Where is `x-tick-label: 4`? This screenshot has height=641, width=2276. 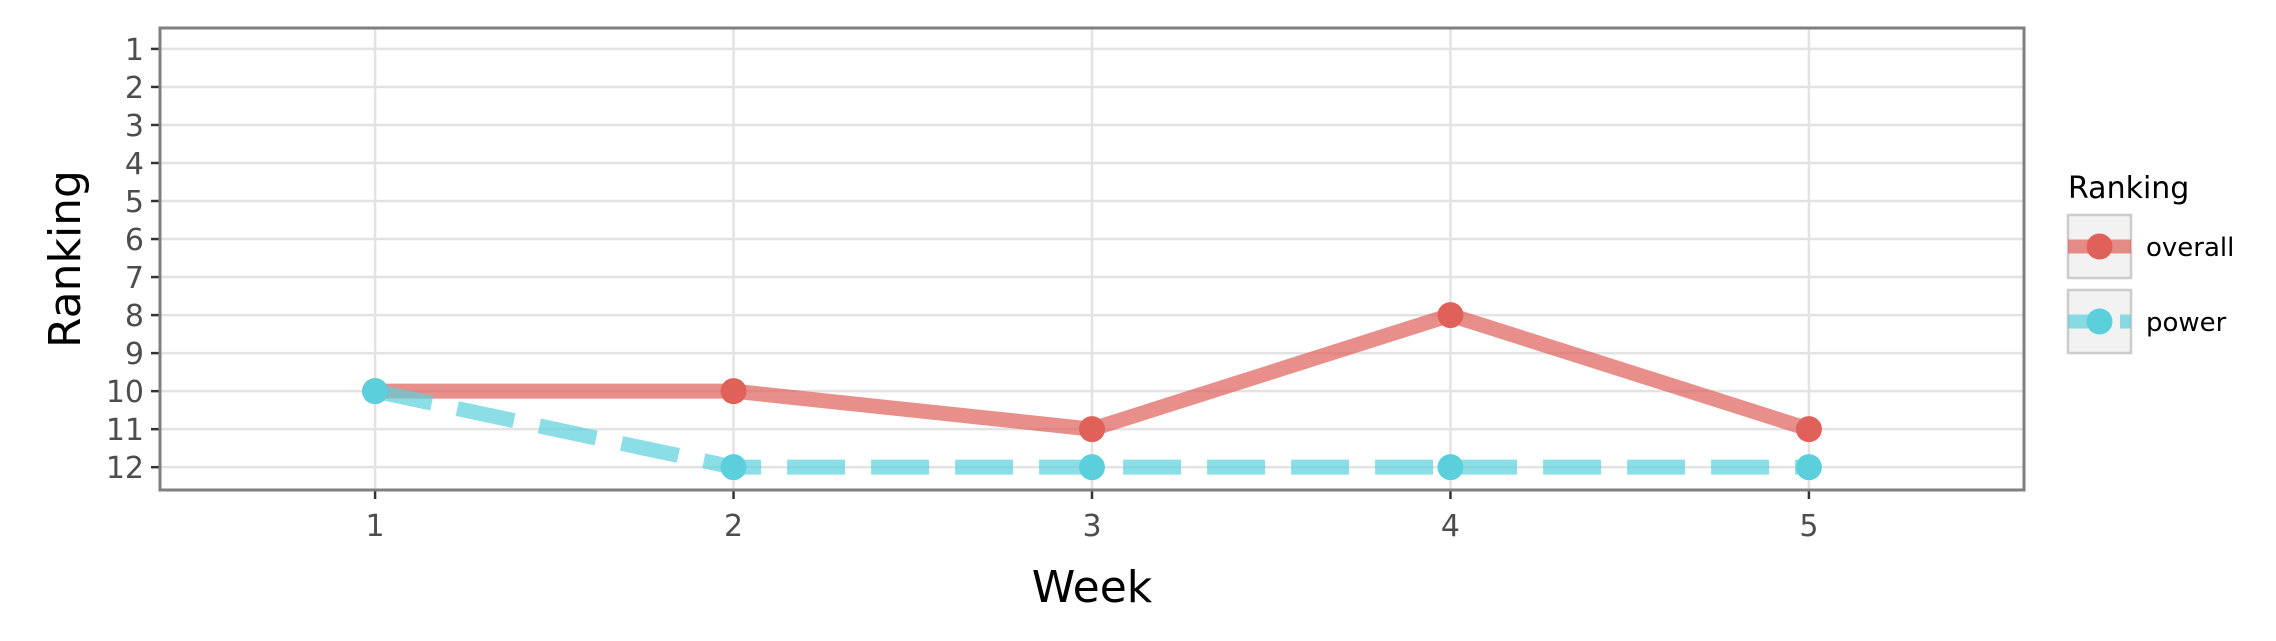
x-tick-label: 4 is located at coordinates (1450, 526).